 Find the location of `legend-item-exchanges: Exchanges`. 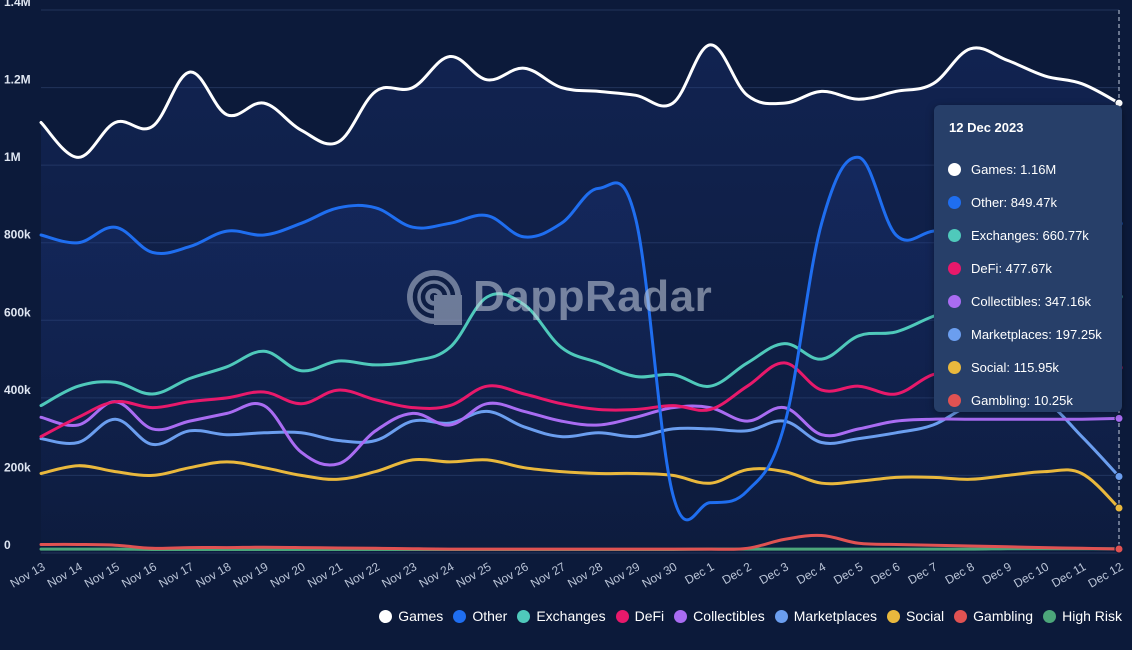

legend-item-exchanges: Exchanges is located at coordinates (561, 616).